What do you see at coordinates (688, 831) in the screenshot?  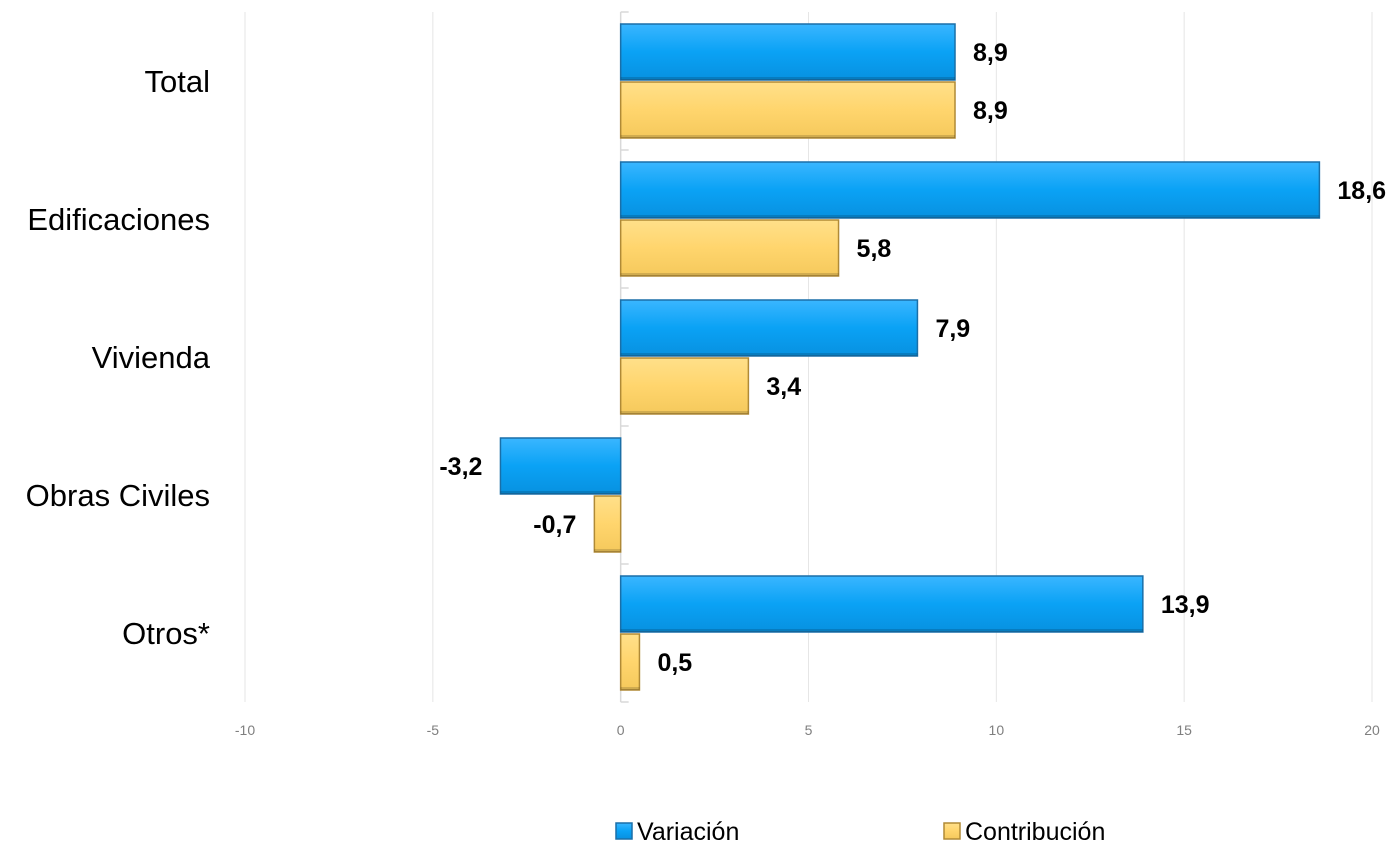 I see `legend-label: Variación` at bounding box center [688, 831].